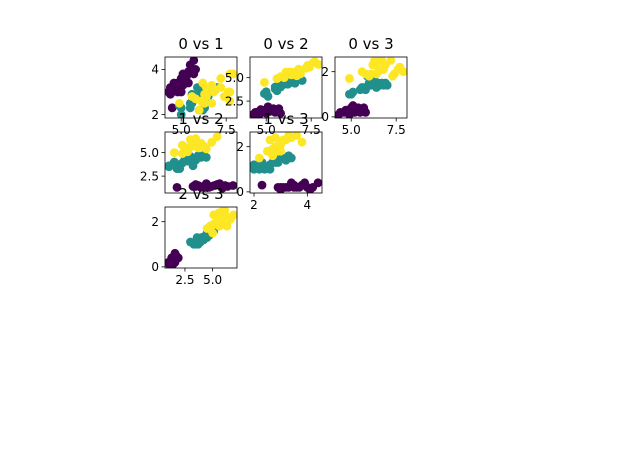 The height and width of the screenshot is (473, 640). I want to click on panel-2: 5.0 7.5 0 2 0 vs 3, so click(364, 86).